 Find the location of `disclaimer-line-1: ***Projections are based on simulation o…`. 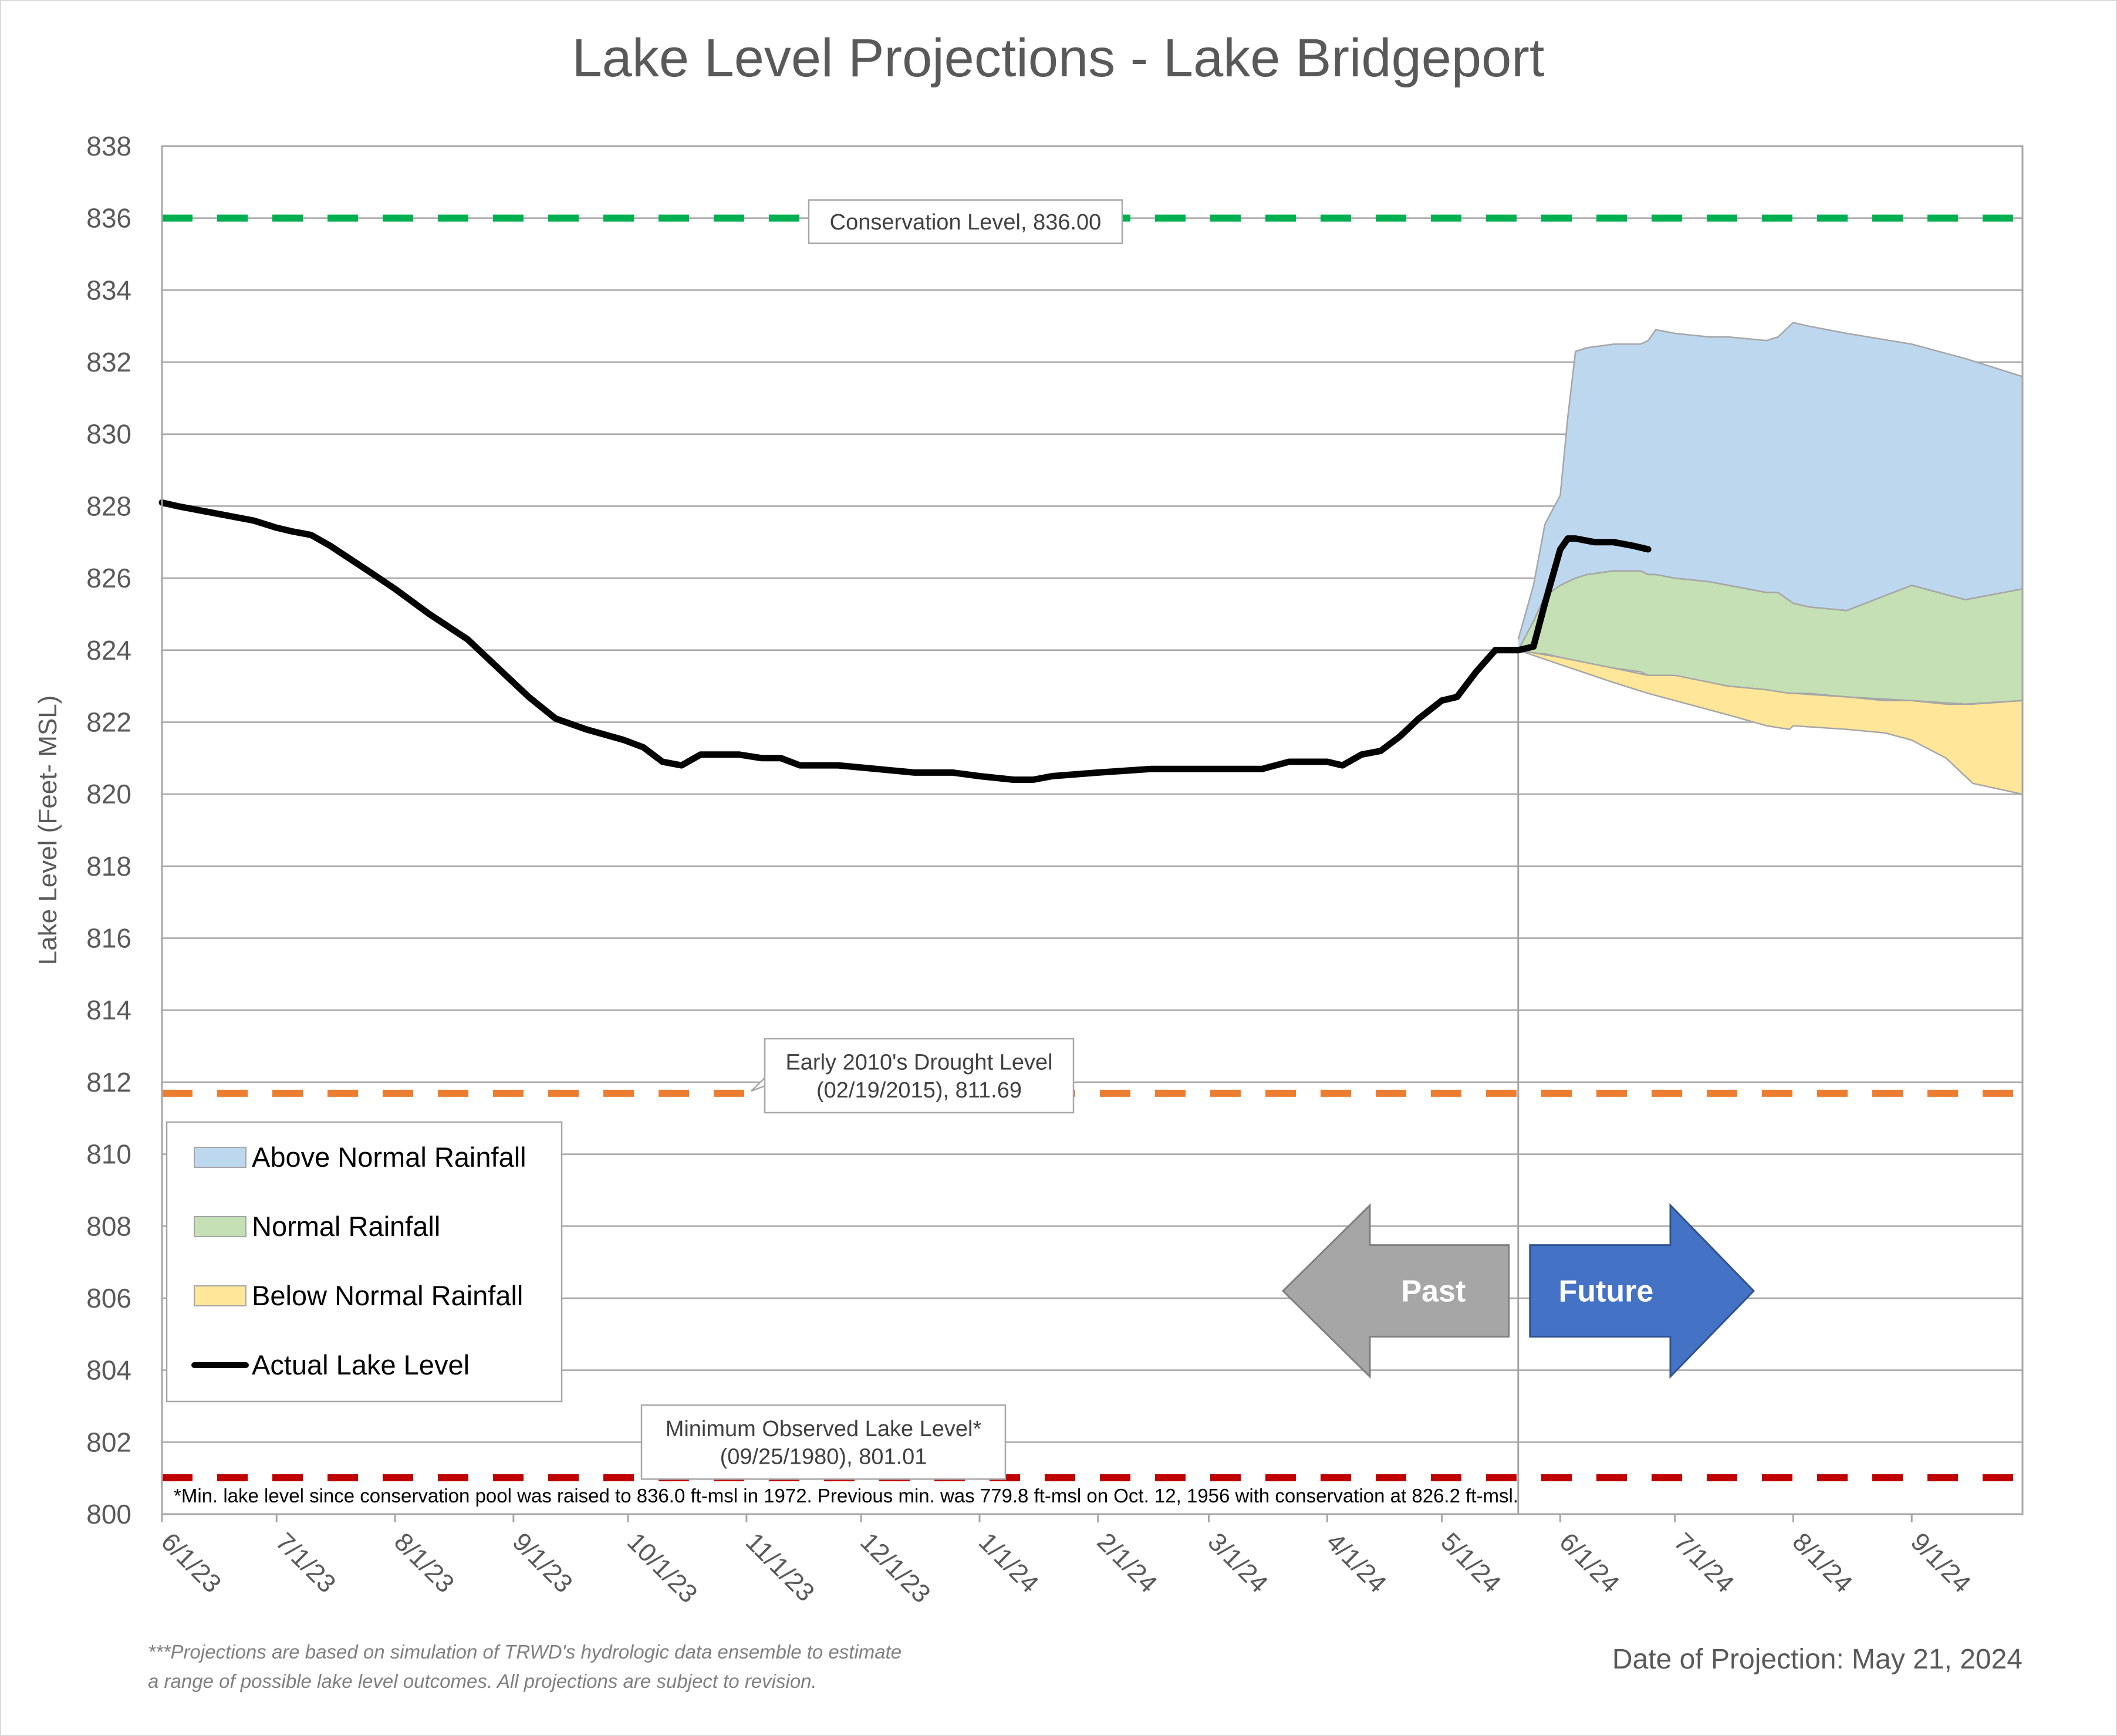

disclaimer-line-1: ***Projections are based on simulation o… is located at coordinates (525, 1652).